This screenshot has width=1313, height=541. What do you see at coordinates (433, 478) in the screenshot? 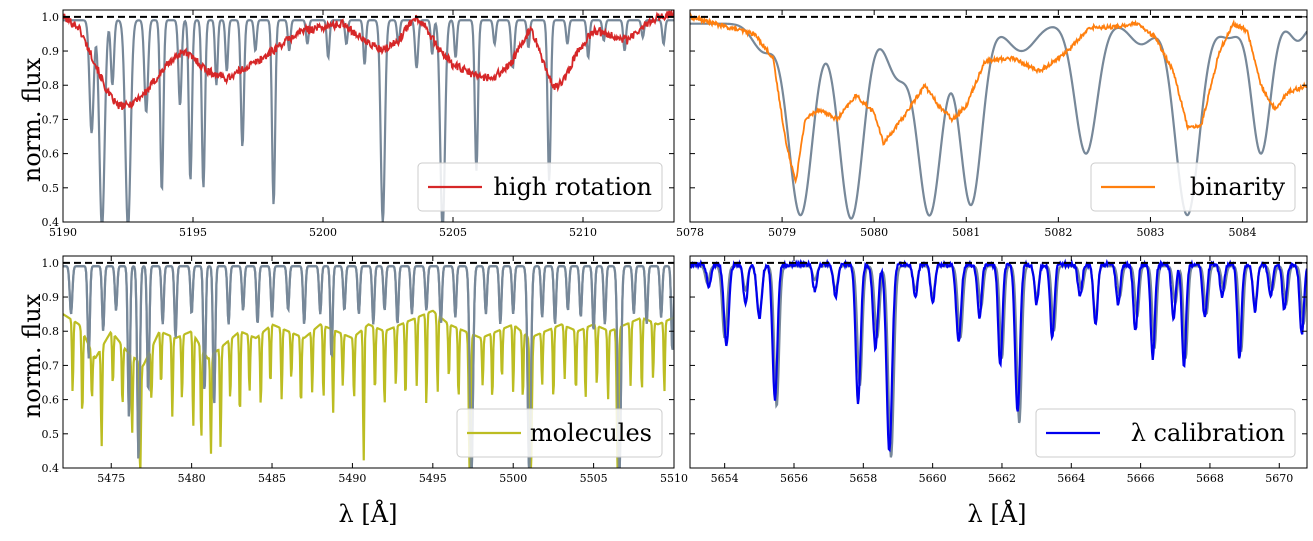
I see `x-tick-label: 5495` at bounding box center [433, 478].